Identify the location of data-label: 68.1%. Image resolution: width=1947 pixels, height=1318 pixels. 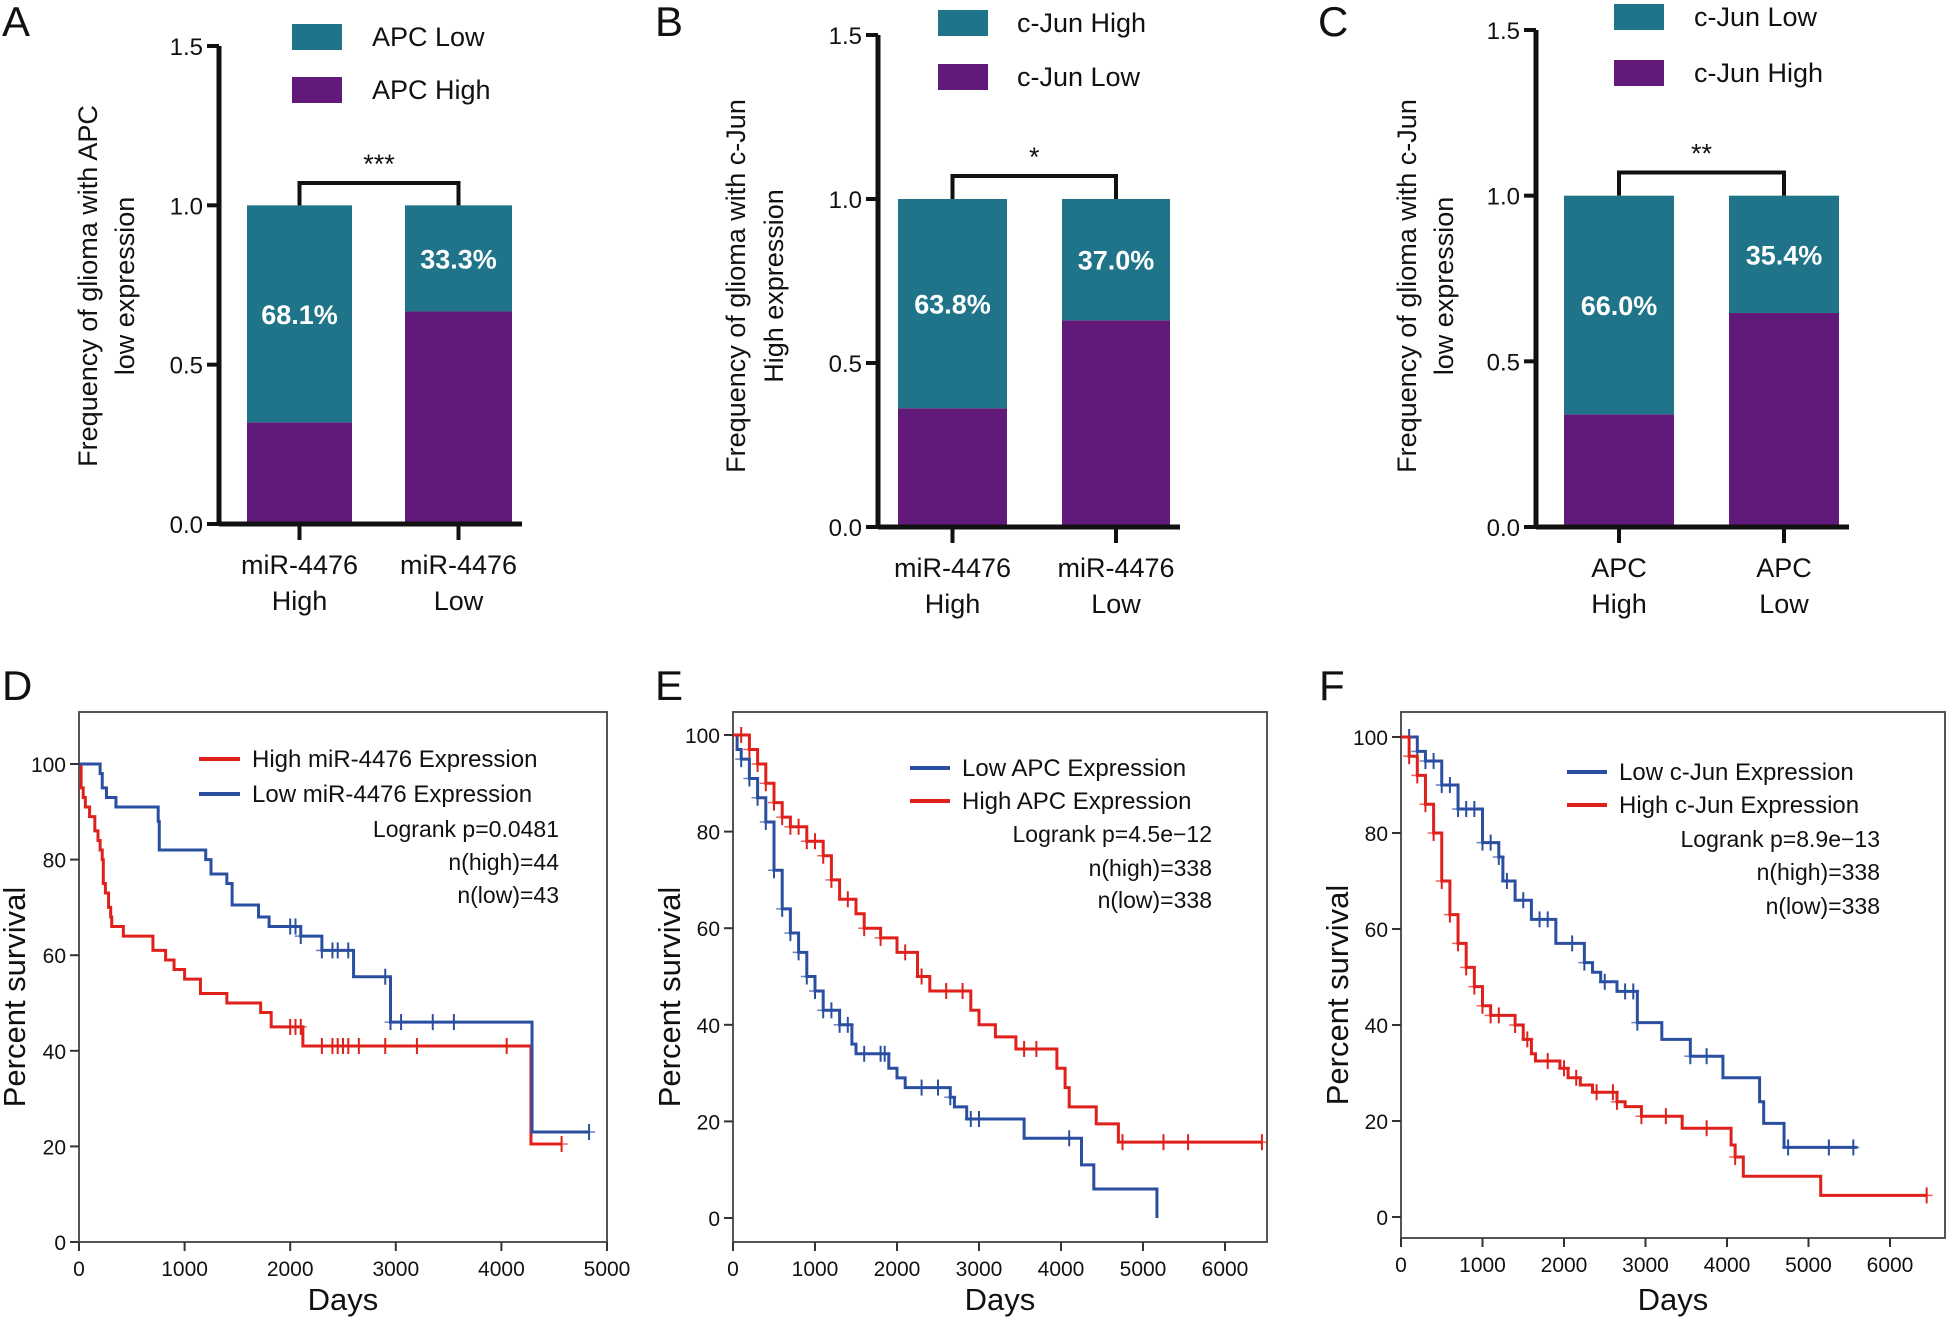
(299, 315).